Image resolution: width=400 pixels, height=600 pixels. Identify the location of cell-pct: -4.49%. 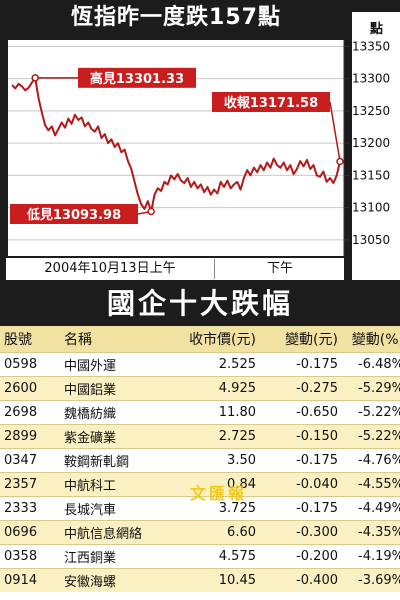
(371, 508).